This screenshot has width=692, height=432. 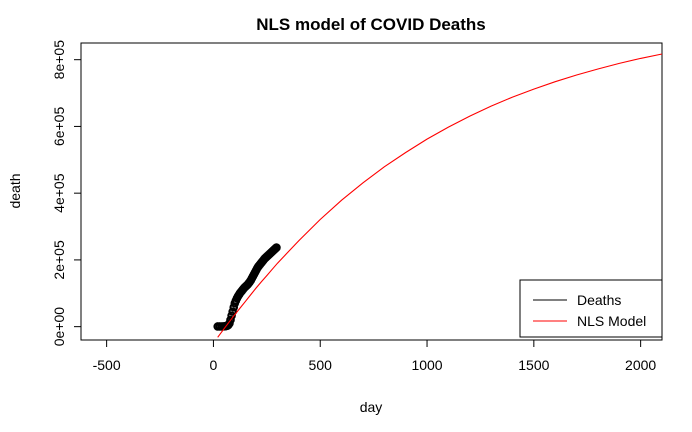 I want to click on x-tick-label: 500, so click(x=321, y=365).